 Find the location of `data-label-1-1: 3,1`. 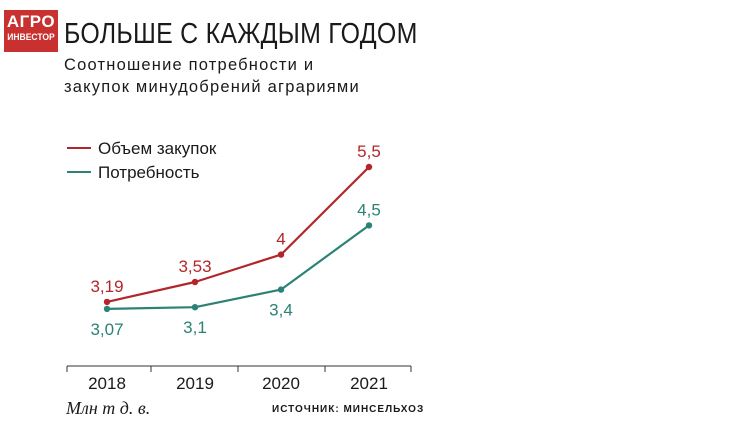

data-label-1-1: 3,1 is located at coordinates (195, 327).